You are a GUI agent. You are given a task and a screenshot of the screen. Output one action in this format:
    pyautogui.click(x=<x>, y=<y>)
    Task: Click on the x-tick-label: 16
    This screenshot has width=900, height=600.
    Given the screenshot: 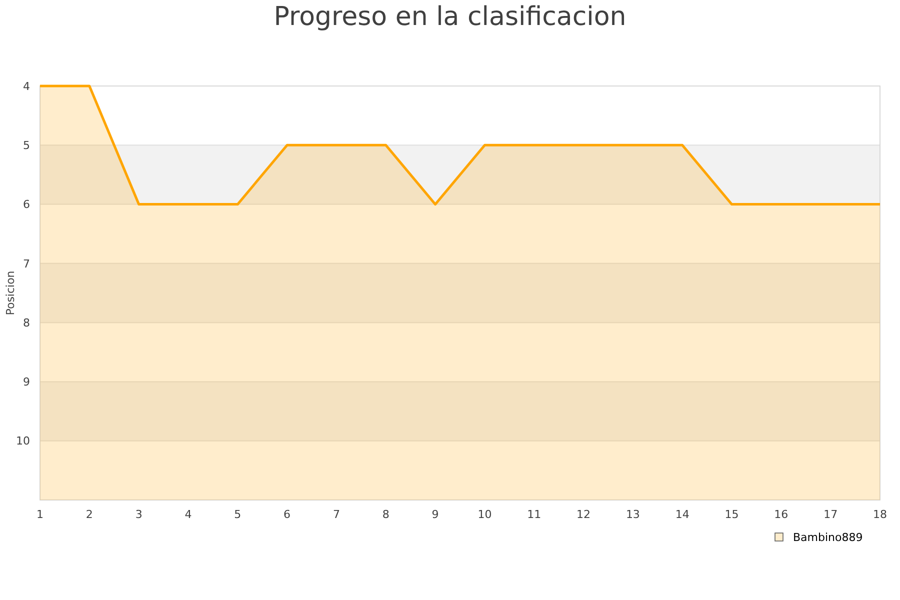 What is the action you would take?
    pyautogui.click(x=781, y=514)
    